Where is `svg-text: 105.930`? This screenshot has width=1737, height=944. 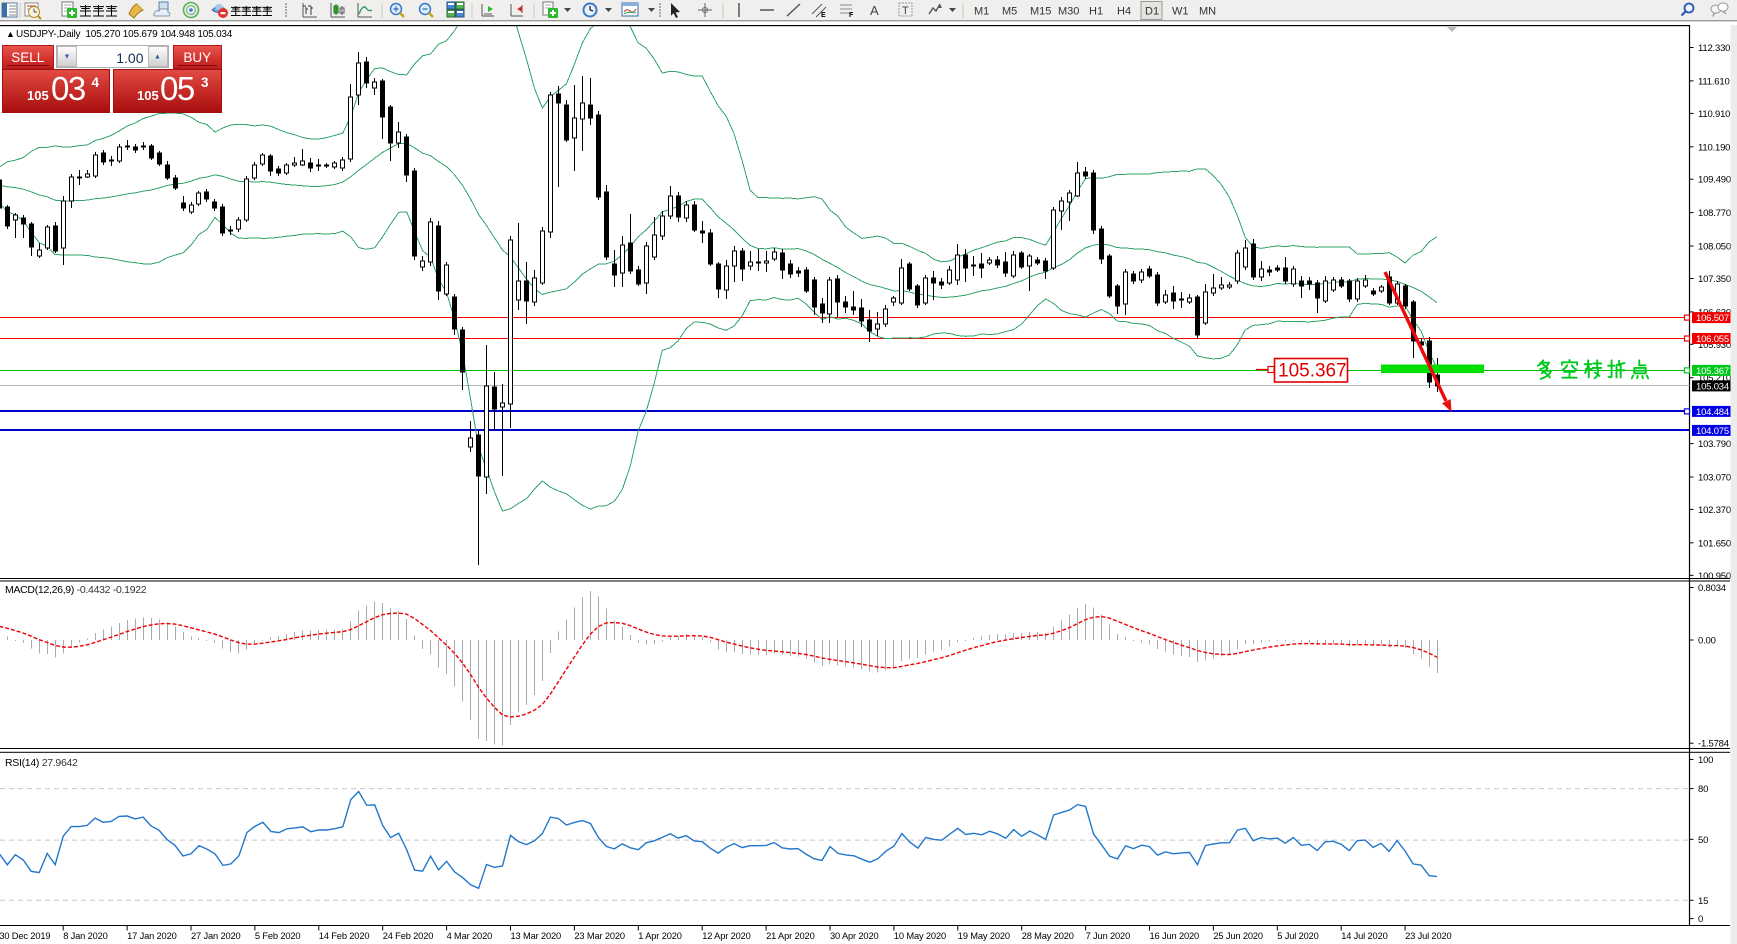
svg-text: 105.930 is located at coordinates (1714, 345).